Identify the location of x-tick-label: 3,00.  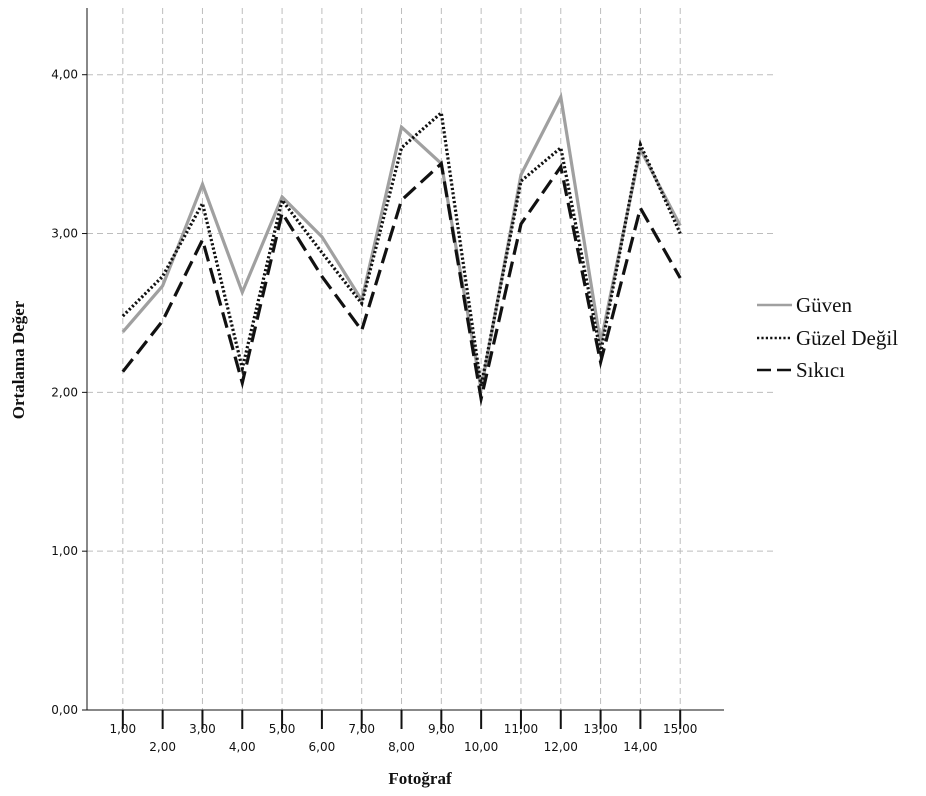
(202, 729).